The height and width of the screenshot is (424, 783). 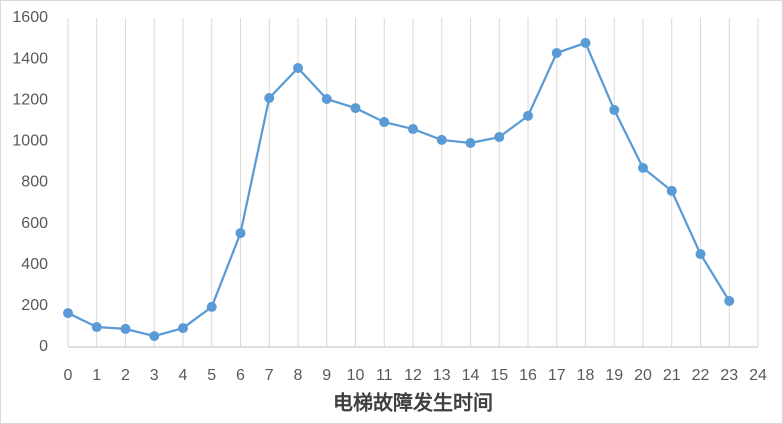 I want to click on x-tick-label: 20, so click(x=643, y=375).